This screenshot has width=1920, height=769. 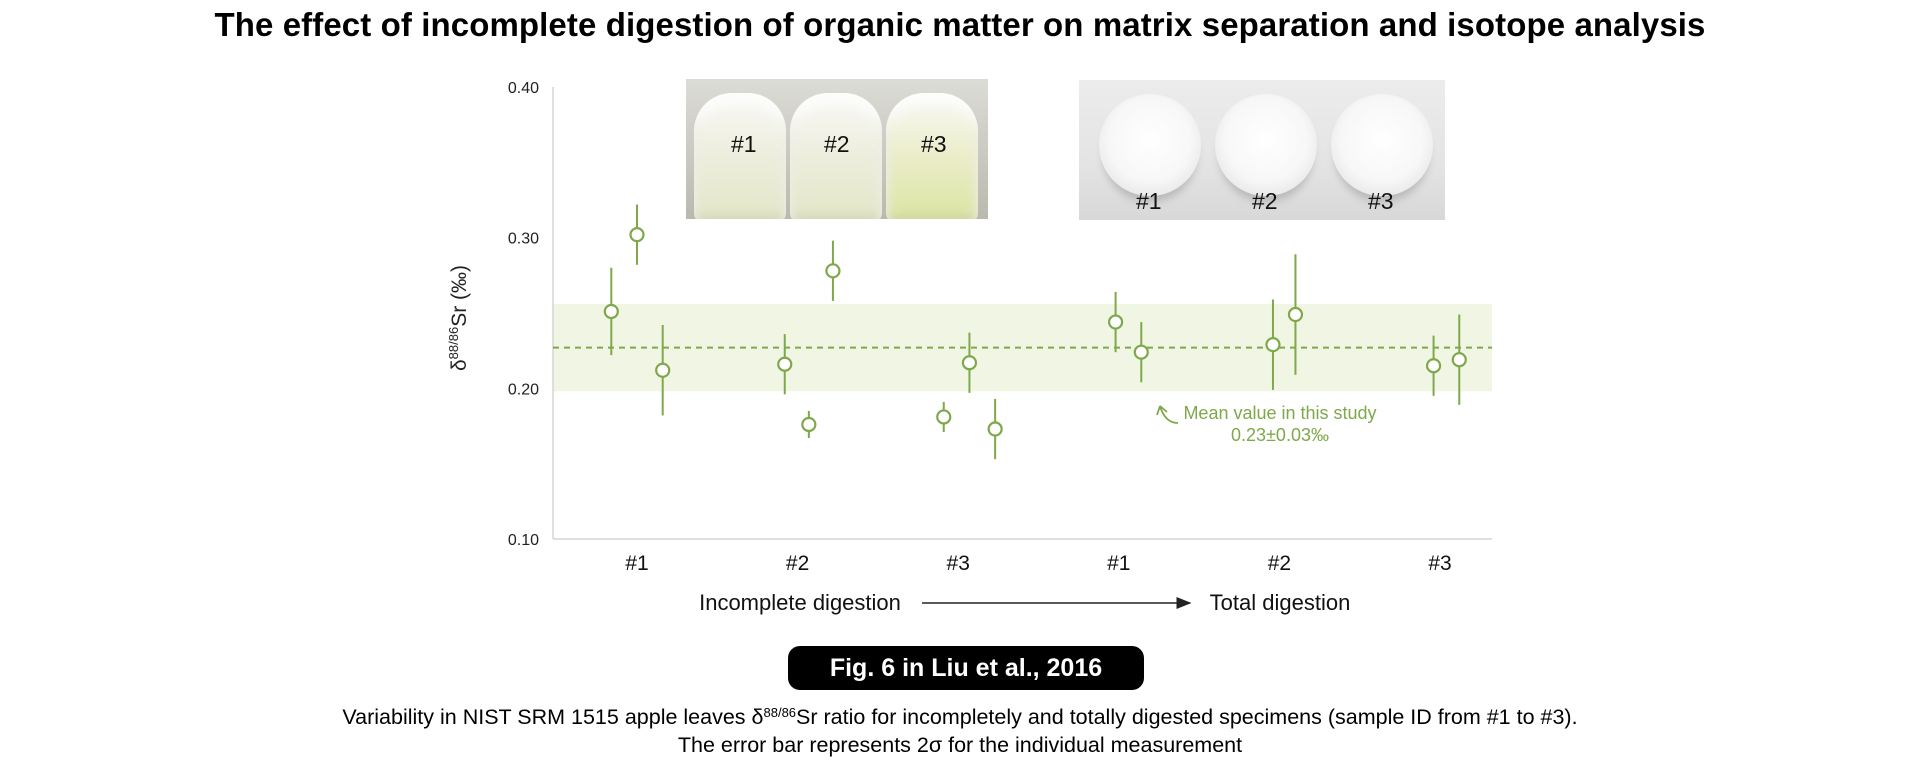 I want to click on y-tick-labels: 0.10 0.20 0.30 0.40, so click(x=523, y=314).